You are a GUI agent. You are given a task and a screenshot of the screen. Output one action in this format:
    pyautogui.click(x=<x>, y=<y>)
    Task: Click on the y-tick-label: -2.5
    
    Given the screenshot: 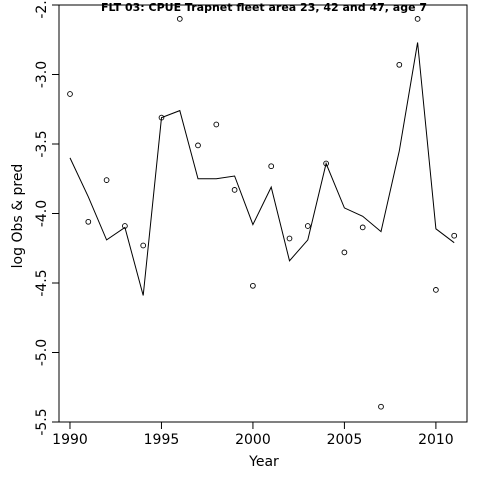 What is the action you would take?
    pyautogui.click(x=42, y=9)
    